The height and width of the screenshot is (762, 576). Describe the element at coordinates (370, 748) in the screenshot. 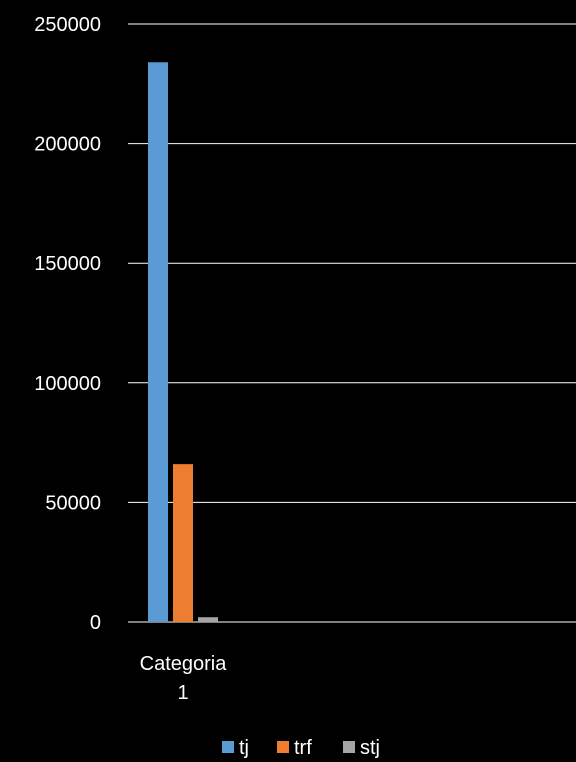

I see `legend-label-stj: stj` at that location.